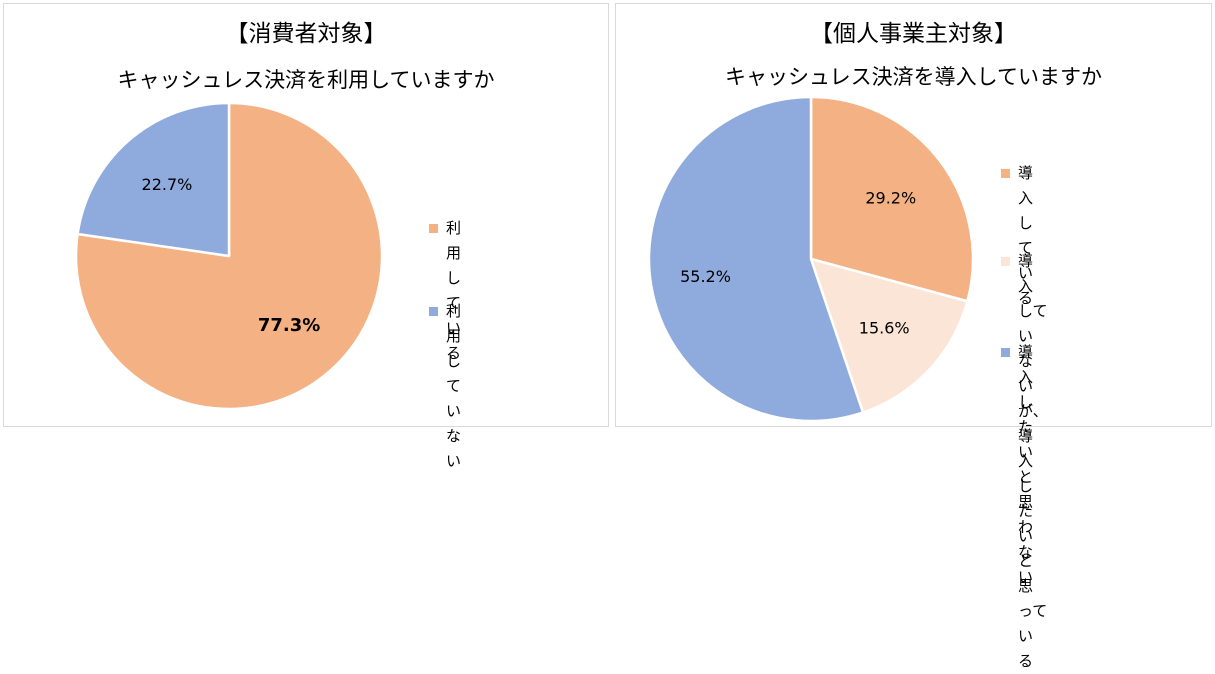 This screenshot has width=1215, height=674. I want to click on data-label: 29.2%, so click(890, 197).